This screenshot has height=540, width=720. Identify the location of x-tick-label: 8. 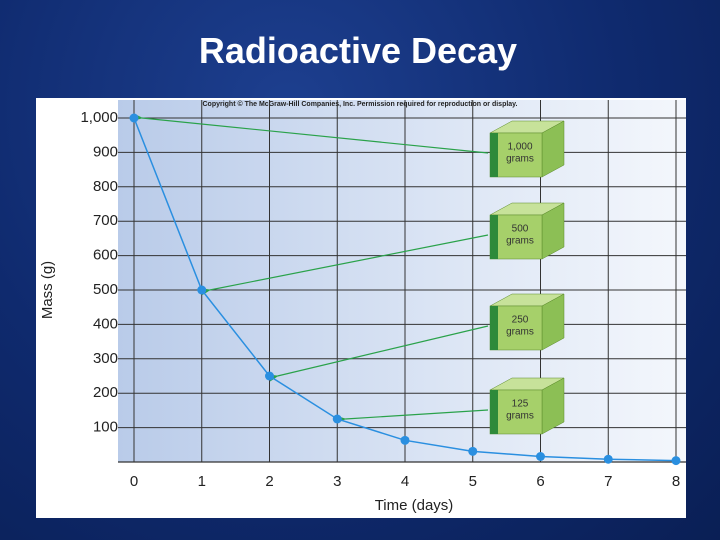
(676, 481).